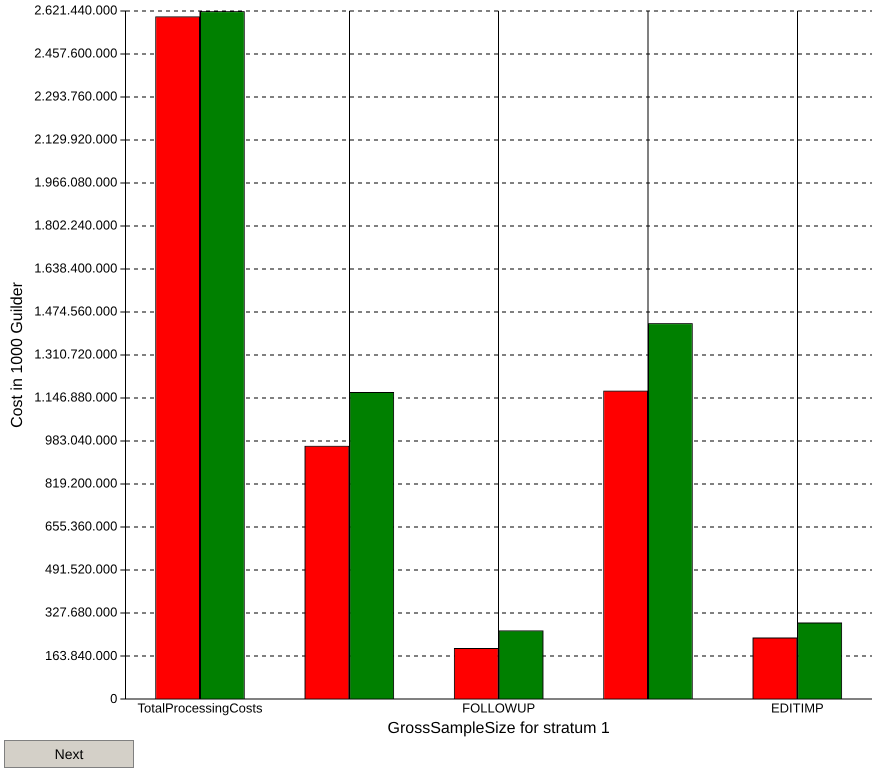 This screenshot has height=772, width=872. I want to click on y-tick-label: 2.129.920.000, so click(76, 138).